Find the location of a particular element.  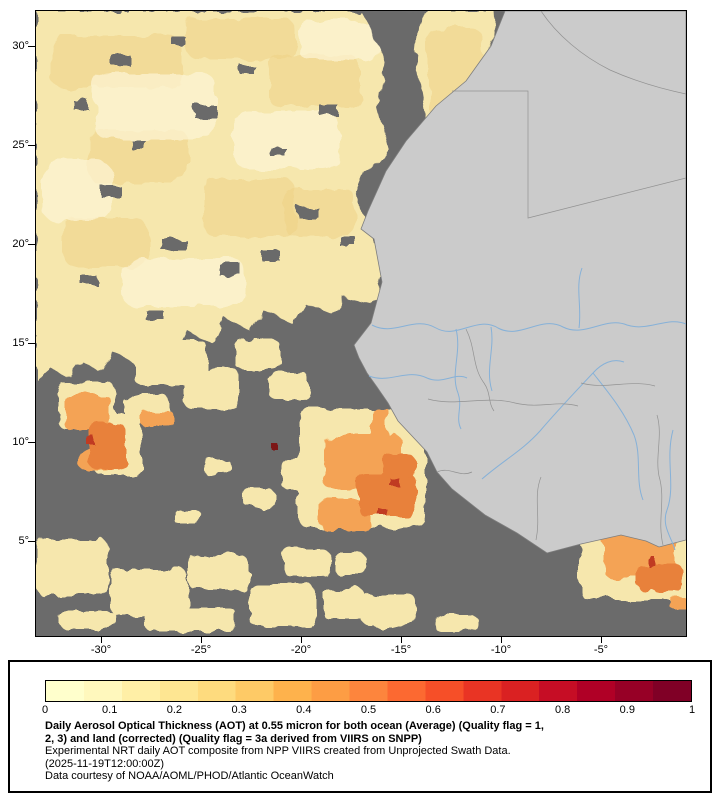

colorbar-tick-label: 0.4 is located at coordinates (304, 710).